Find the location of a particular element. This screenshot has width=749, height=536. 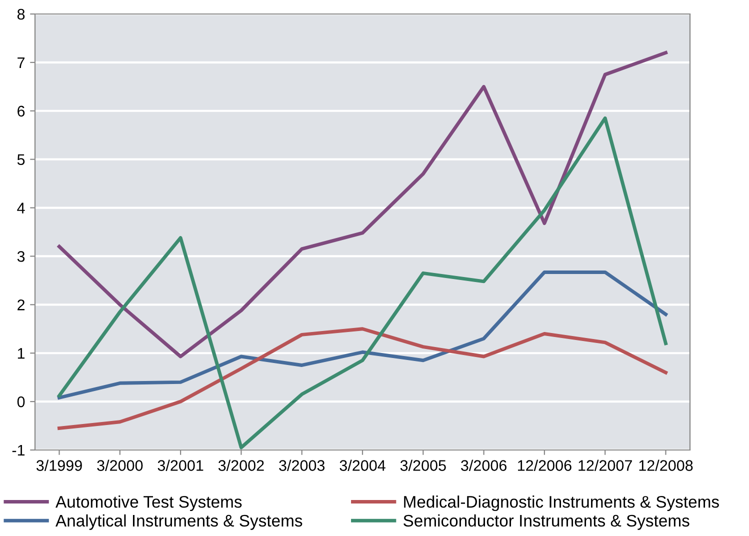

legend-label: Analytical Instruments & Systems is located at coordinates (179, 522).